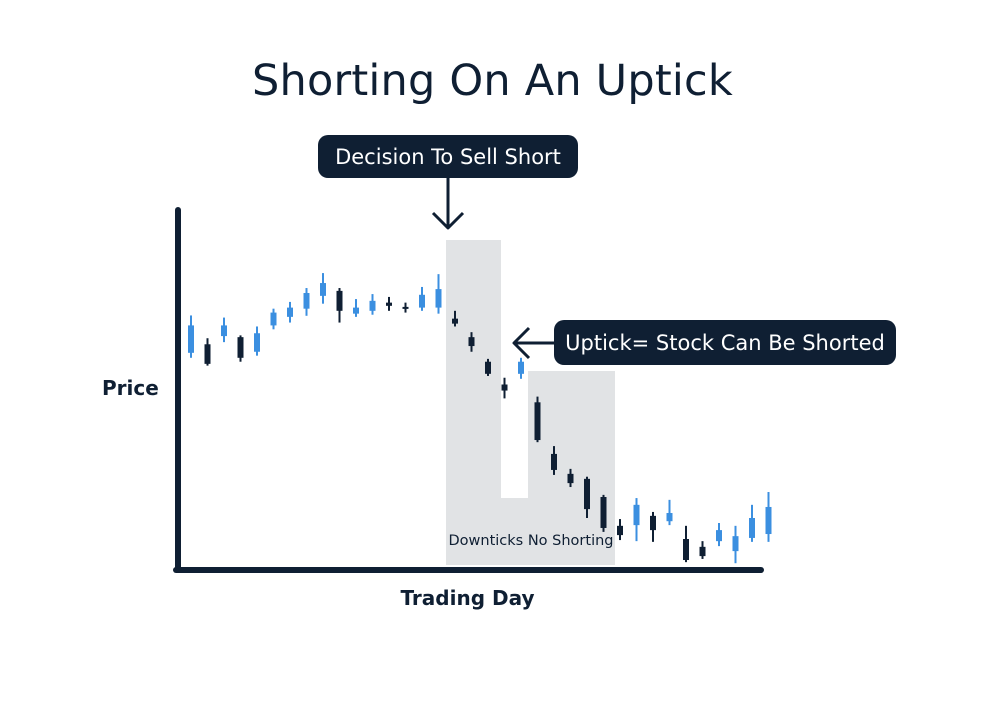  Describe the element at coordinates (533, 343) in the screenshot. I see `uptick-arrow` at that location.